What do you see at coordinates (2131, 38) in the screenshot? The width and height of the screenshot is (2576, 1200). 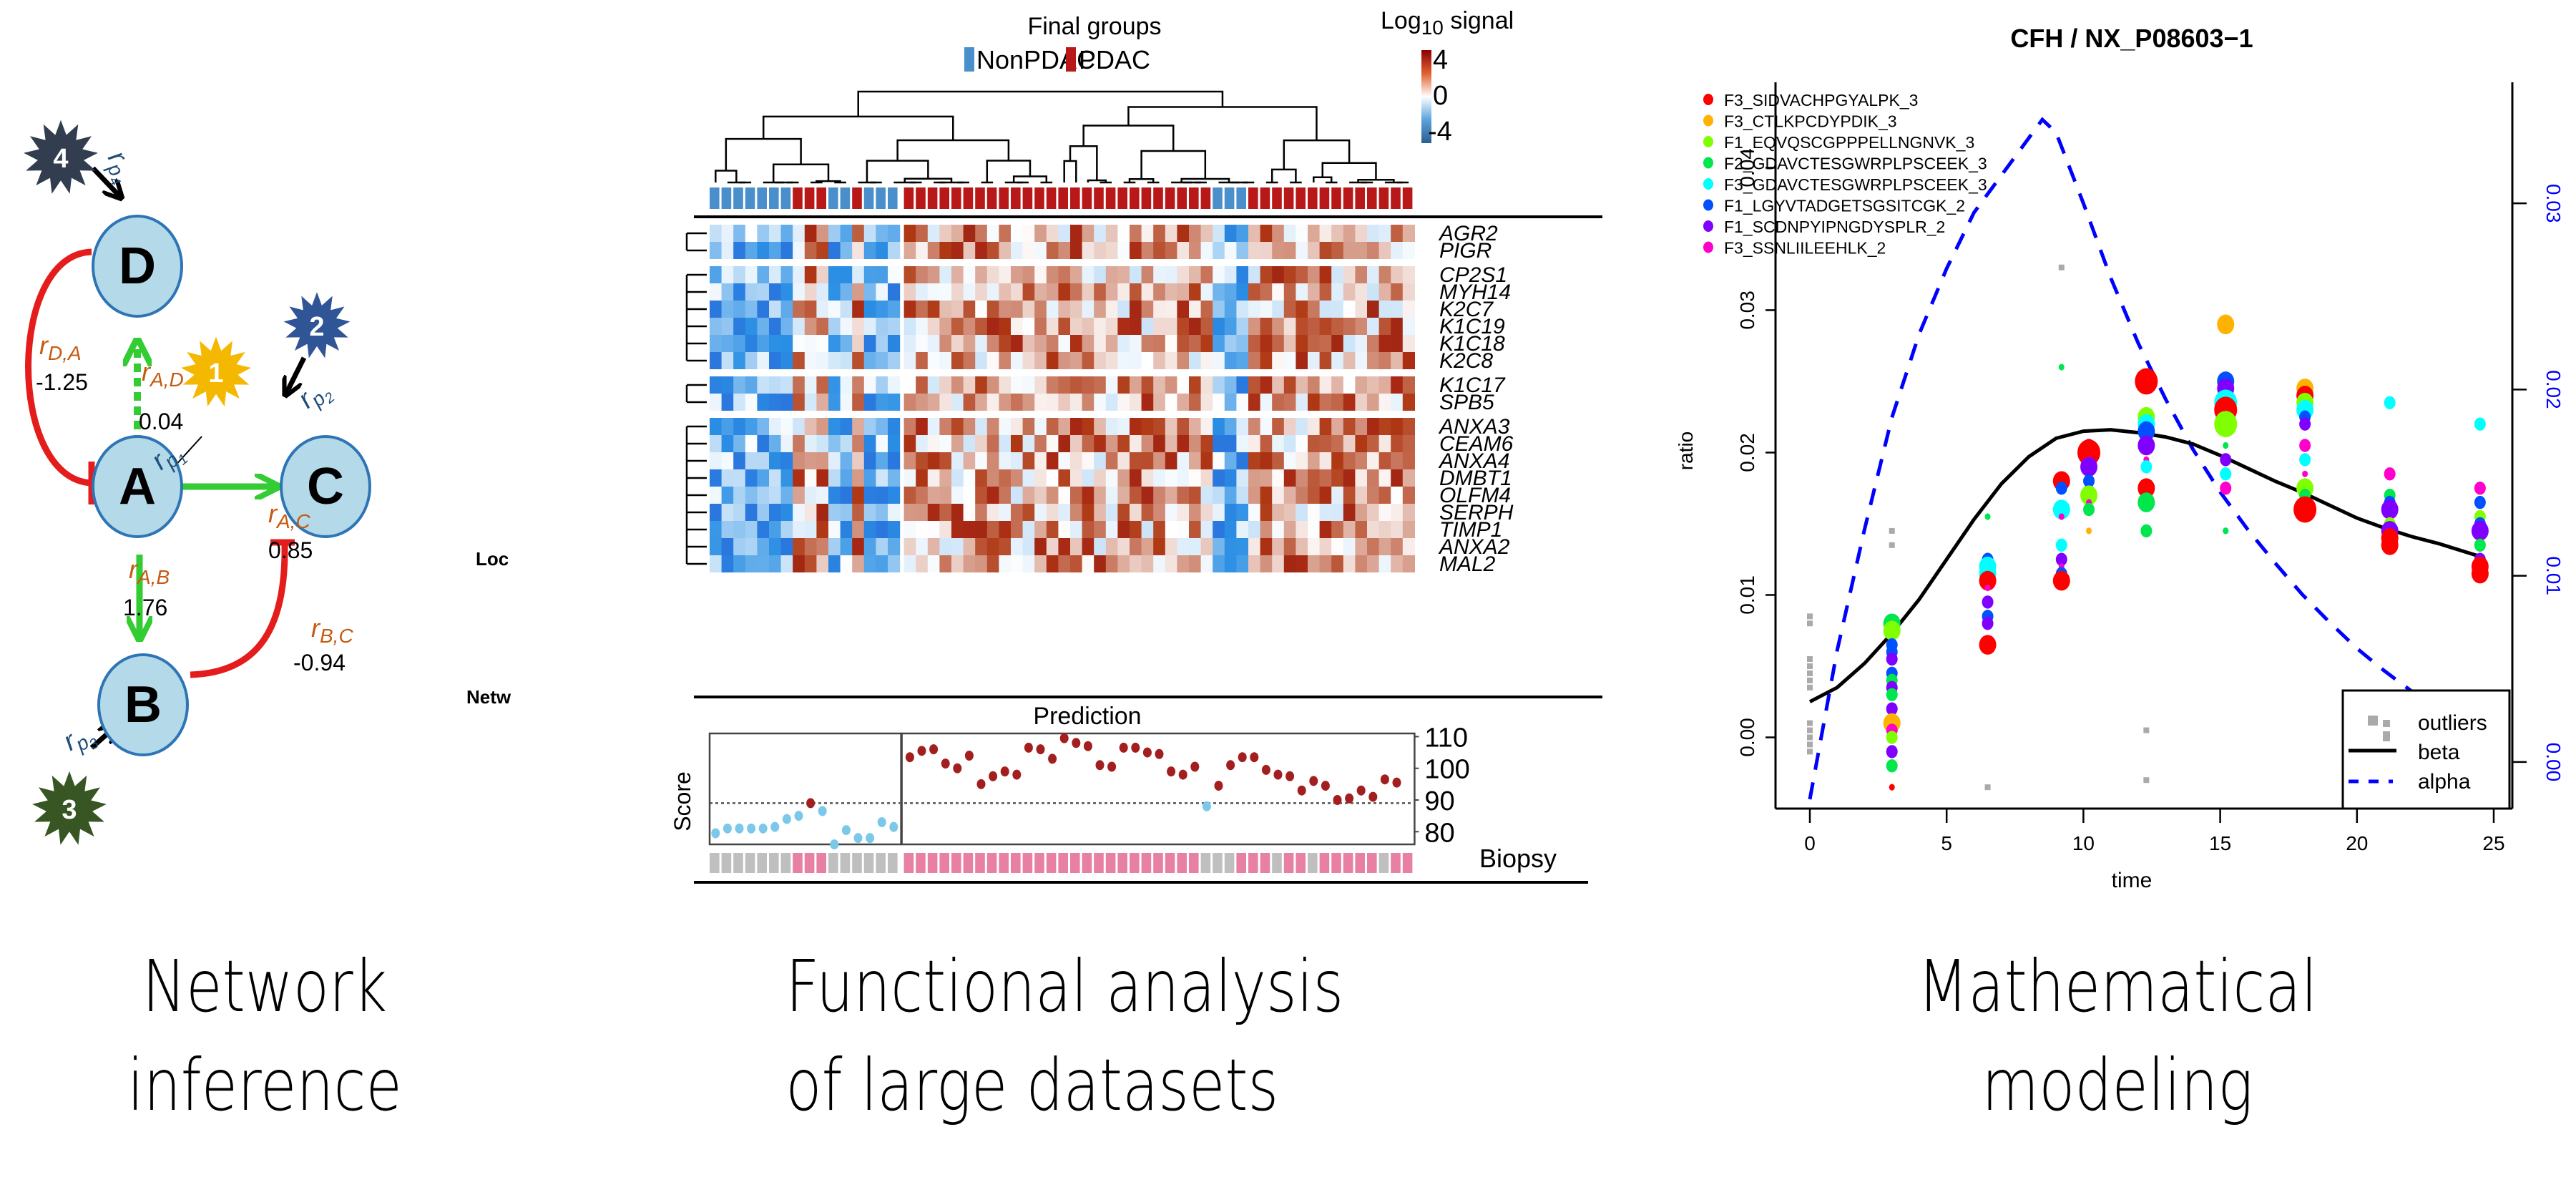 I see `chart-title: CFH / NX_P08603−1` at bounding box center [2131, 38].